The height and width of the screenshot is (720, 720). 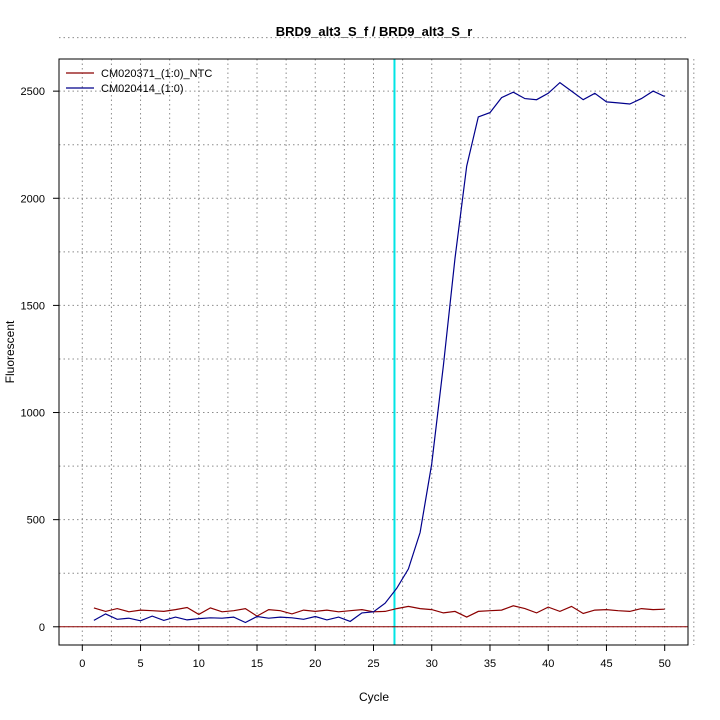 What do you see at coordinates (156, 74) in the screenshot?
I see `legend-entry-1: CM020371_(1:0)_NTC` at bounding box center [156, 74].